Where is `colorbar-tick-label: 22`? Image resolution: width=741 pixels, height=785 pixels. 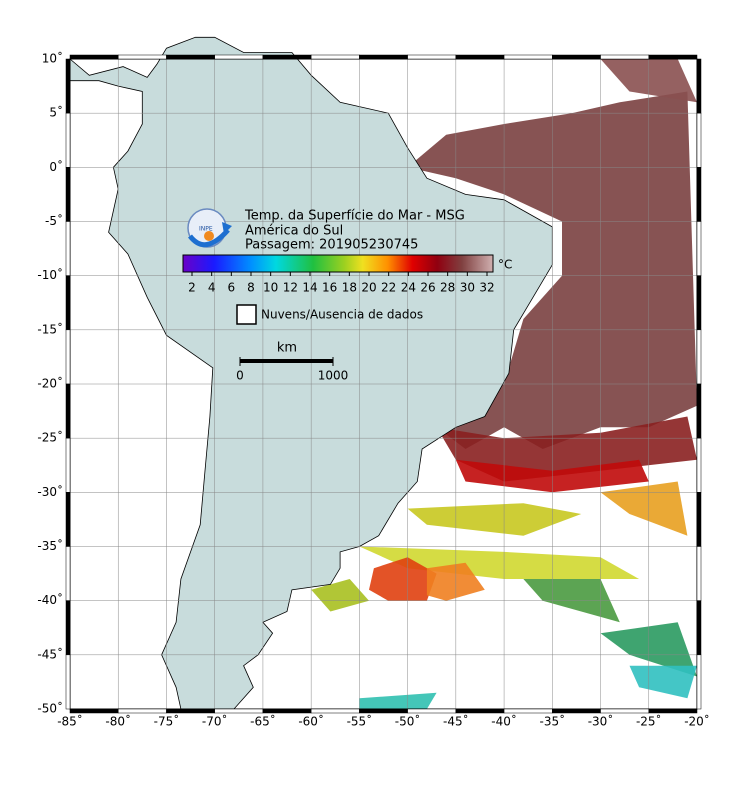 colorbar-tick-label: 22 is located at coordinates (388, 288).